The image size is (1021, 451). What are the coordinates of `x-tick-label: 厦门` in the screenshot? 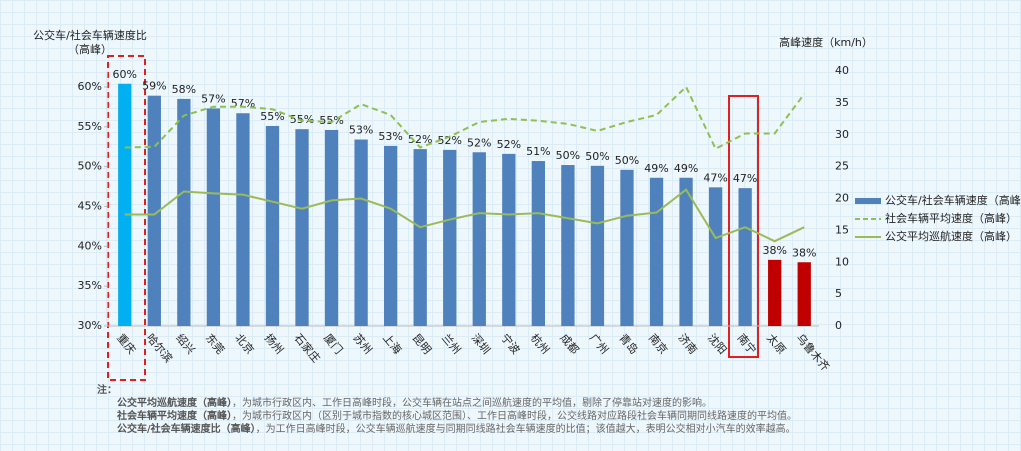 It's located at (333, 344).